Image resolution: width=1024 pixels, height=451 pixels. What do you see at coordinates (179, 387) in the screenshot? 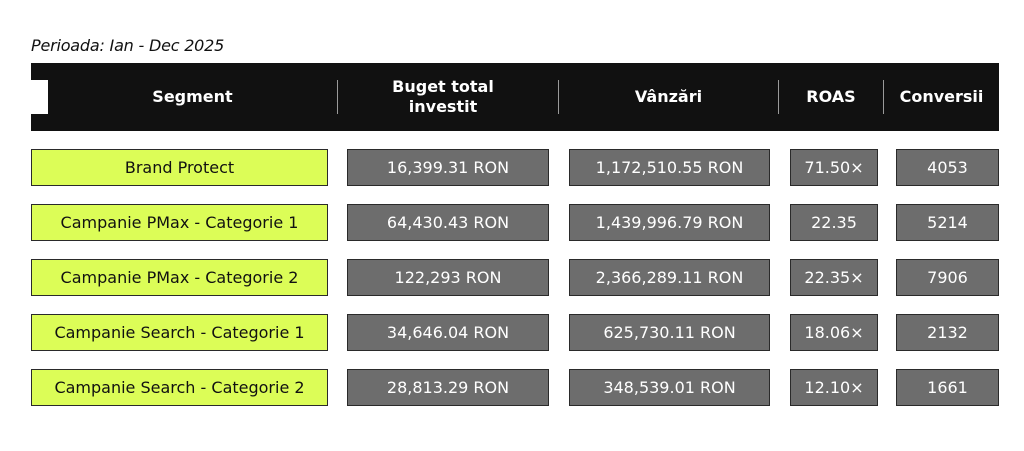
I see `cell-segment: Campanie Search - Categorie 2` at bounding box center [179, 387].